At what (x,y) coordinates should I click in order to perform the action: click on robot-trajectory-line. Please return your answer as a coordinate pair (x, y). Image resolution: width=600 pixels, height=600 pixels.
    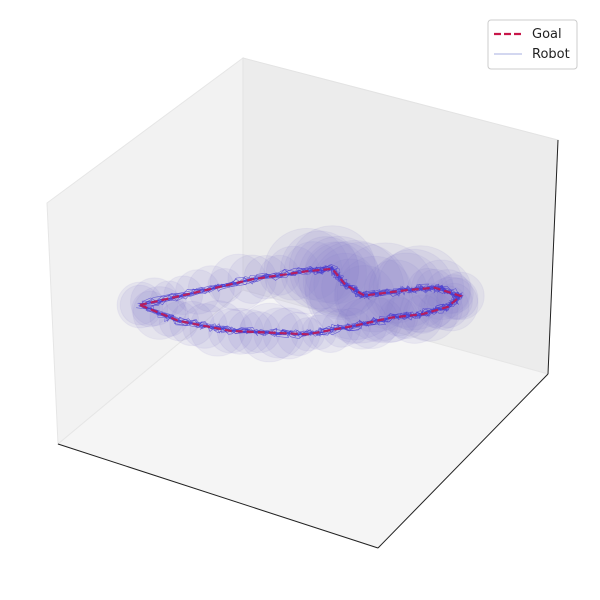
    Looking at the image, I should click on (300, 301).